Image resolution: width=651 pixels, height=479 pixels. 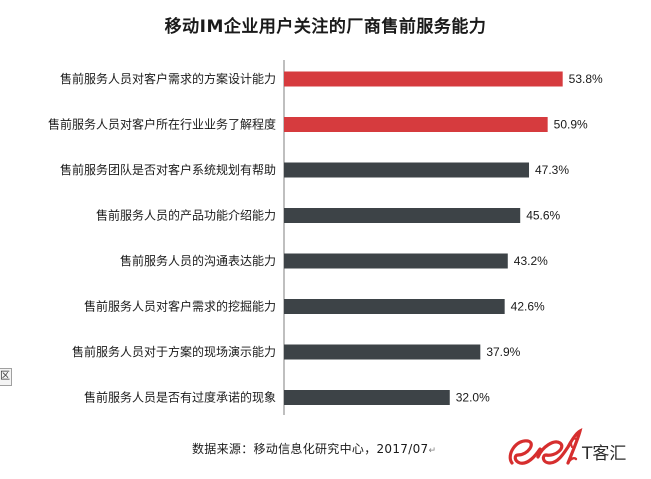 What do you see at coordinates (310, 449) in the screenshot?
I see `source-text: 数据来源：移动信息化研究中心，2017/07` at bounding box center [310, 449].